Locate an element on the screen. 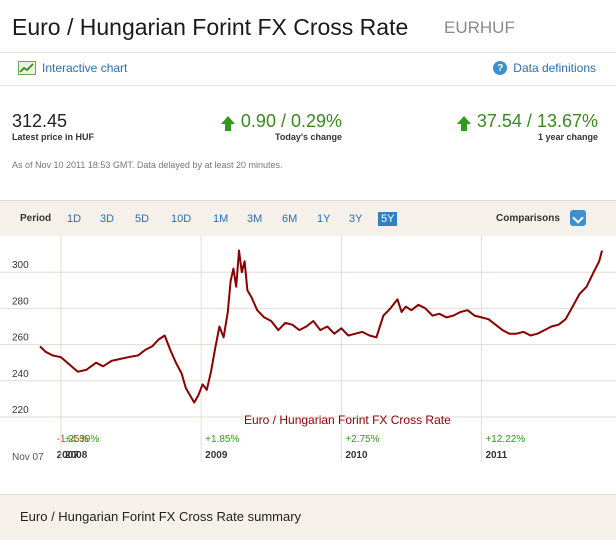  y-tick-label: 220 is located at coordinates (20, 410).